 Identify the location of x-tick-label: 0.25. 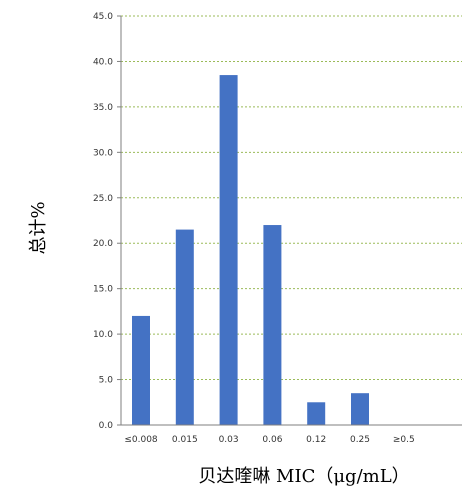
(360, 440).